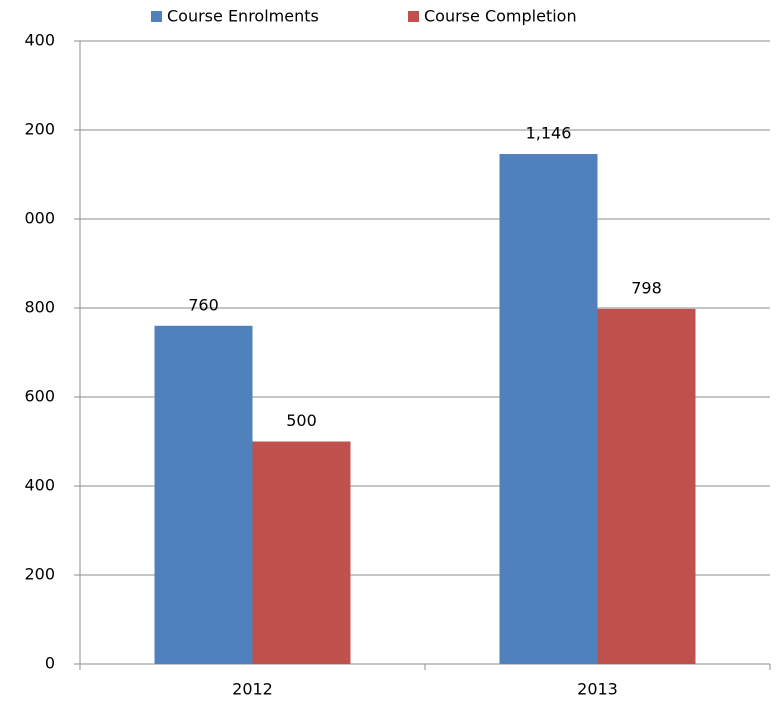  What do you see at coordinates (50, 663) in the screenshot?
I see `y-tick-label: 0` at bounding box center [50, 663].